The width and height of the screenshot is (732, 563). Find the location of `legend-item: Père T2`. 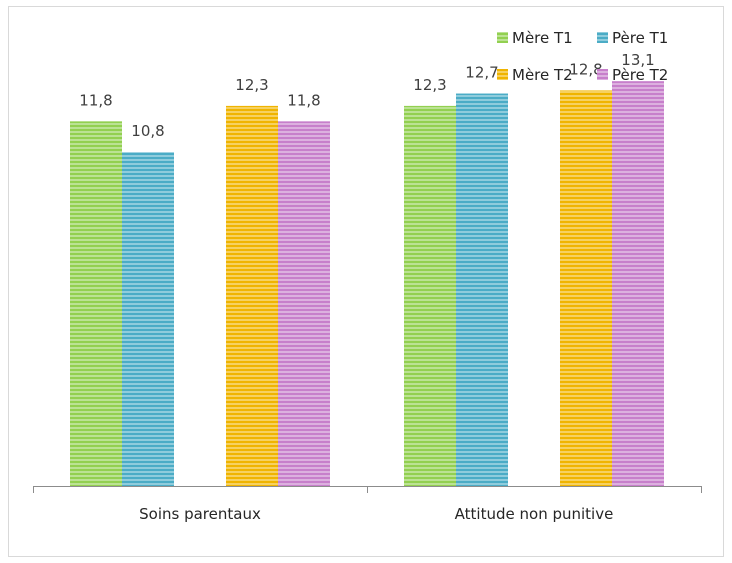

legend-item: Père T2 is located at coordinates (632, 75).